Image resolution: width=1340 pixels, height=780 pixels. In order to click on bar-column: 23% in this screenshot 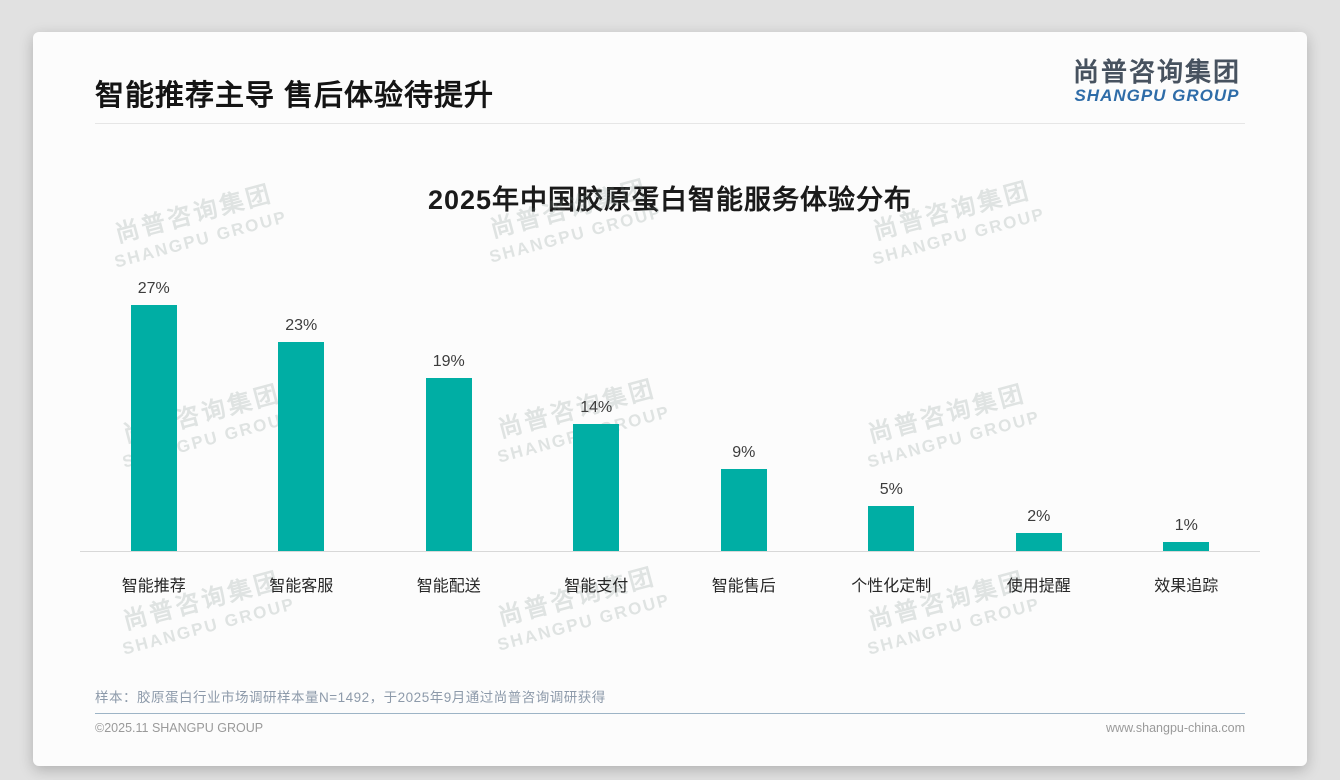, I will do `click(302, 401)`.